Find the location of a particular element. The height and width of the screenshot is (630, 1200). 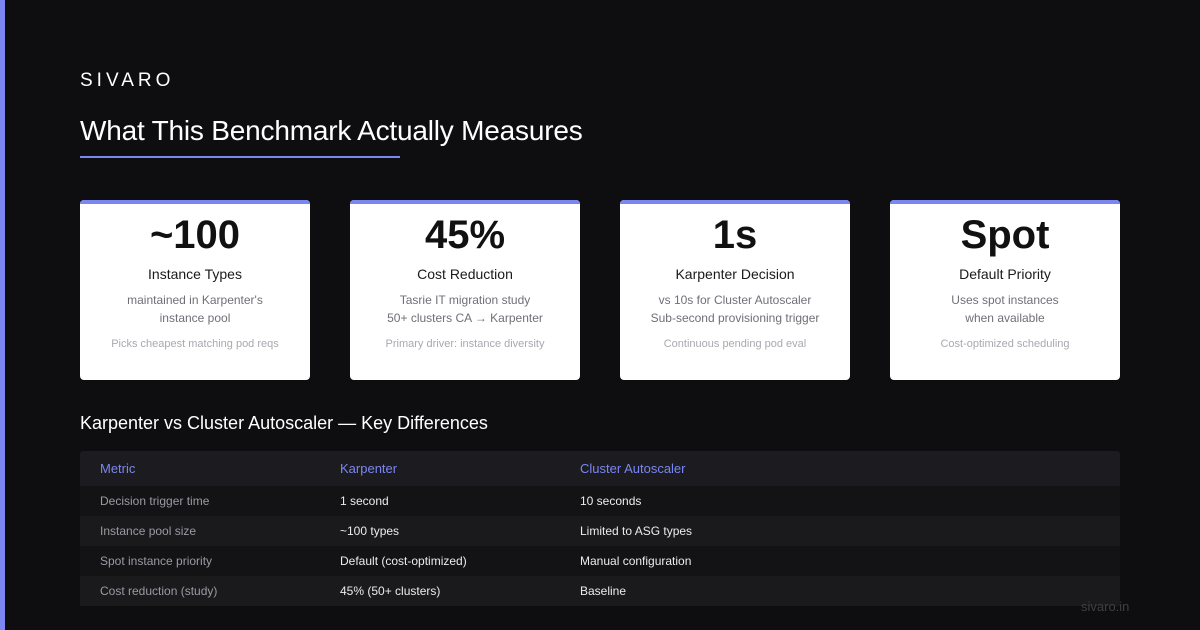

stat-note: Continuous pending pod eval is located at coordinates (735, 344).